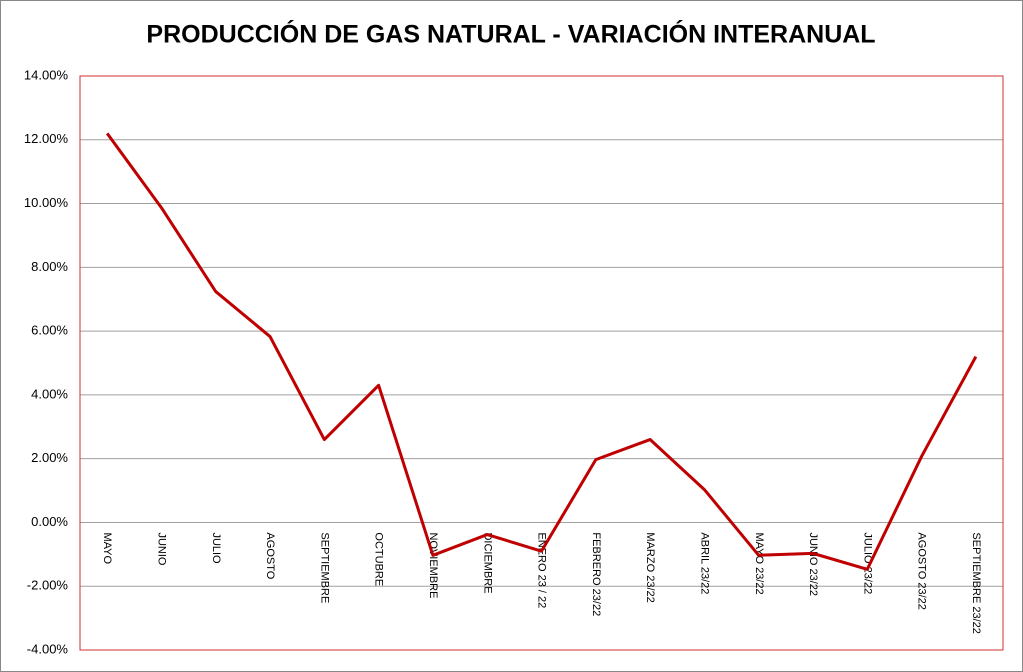 This screenshot has height=672, width=1023. Describe the element at coordinates (49, 330) in the screenshot. I see `y-tick-label: 6.00%` at that location.